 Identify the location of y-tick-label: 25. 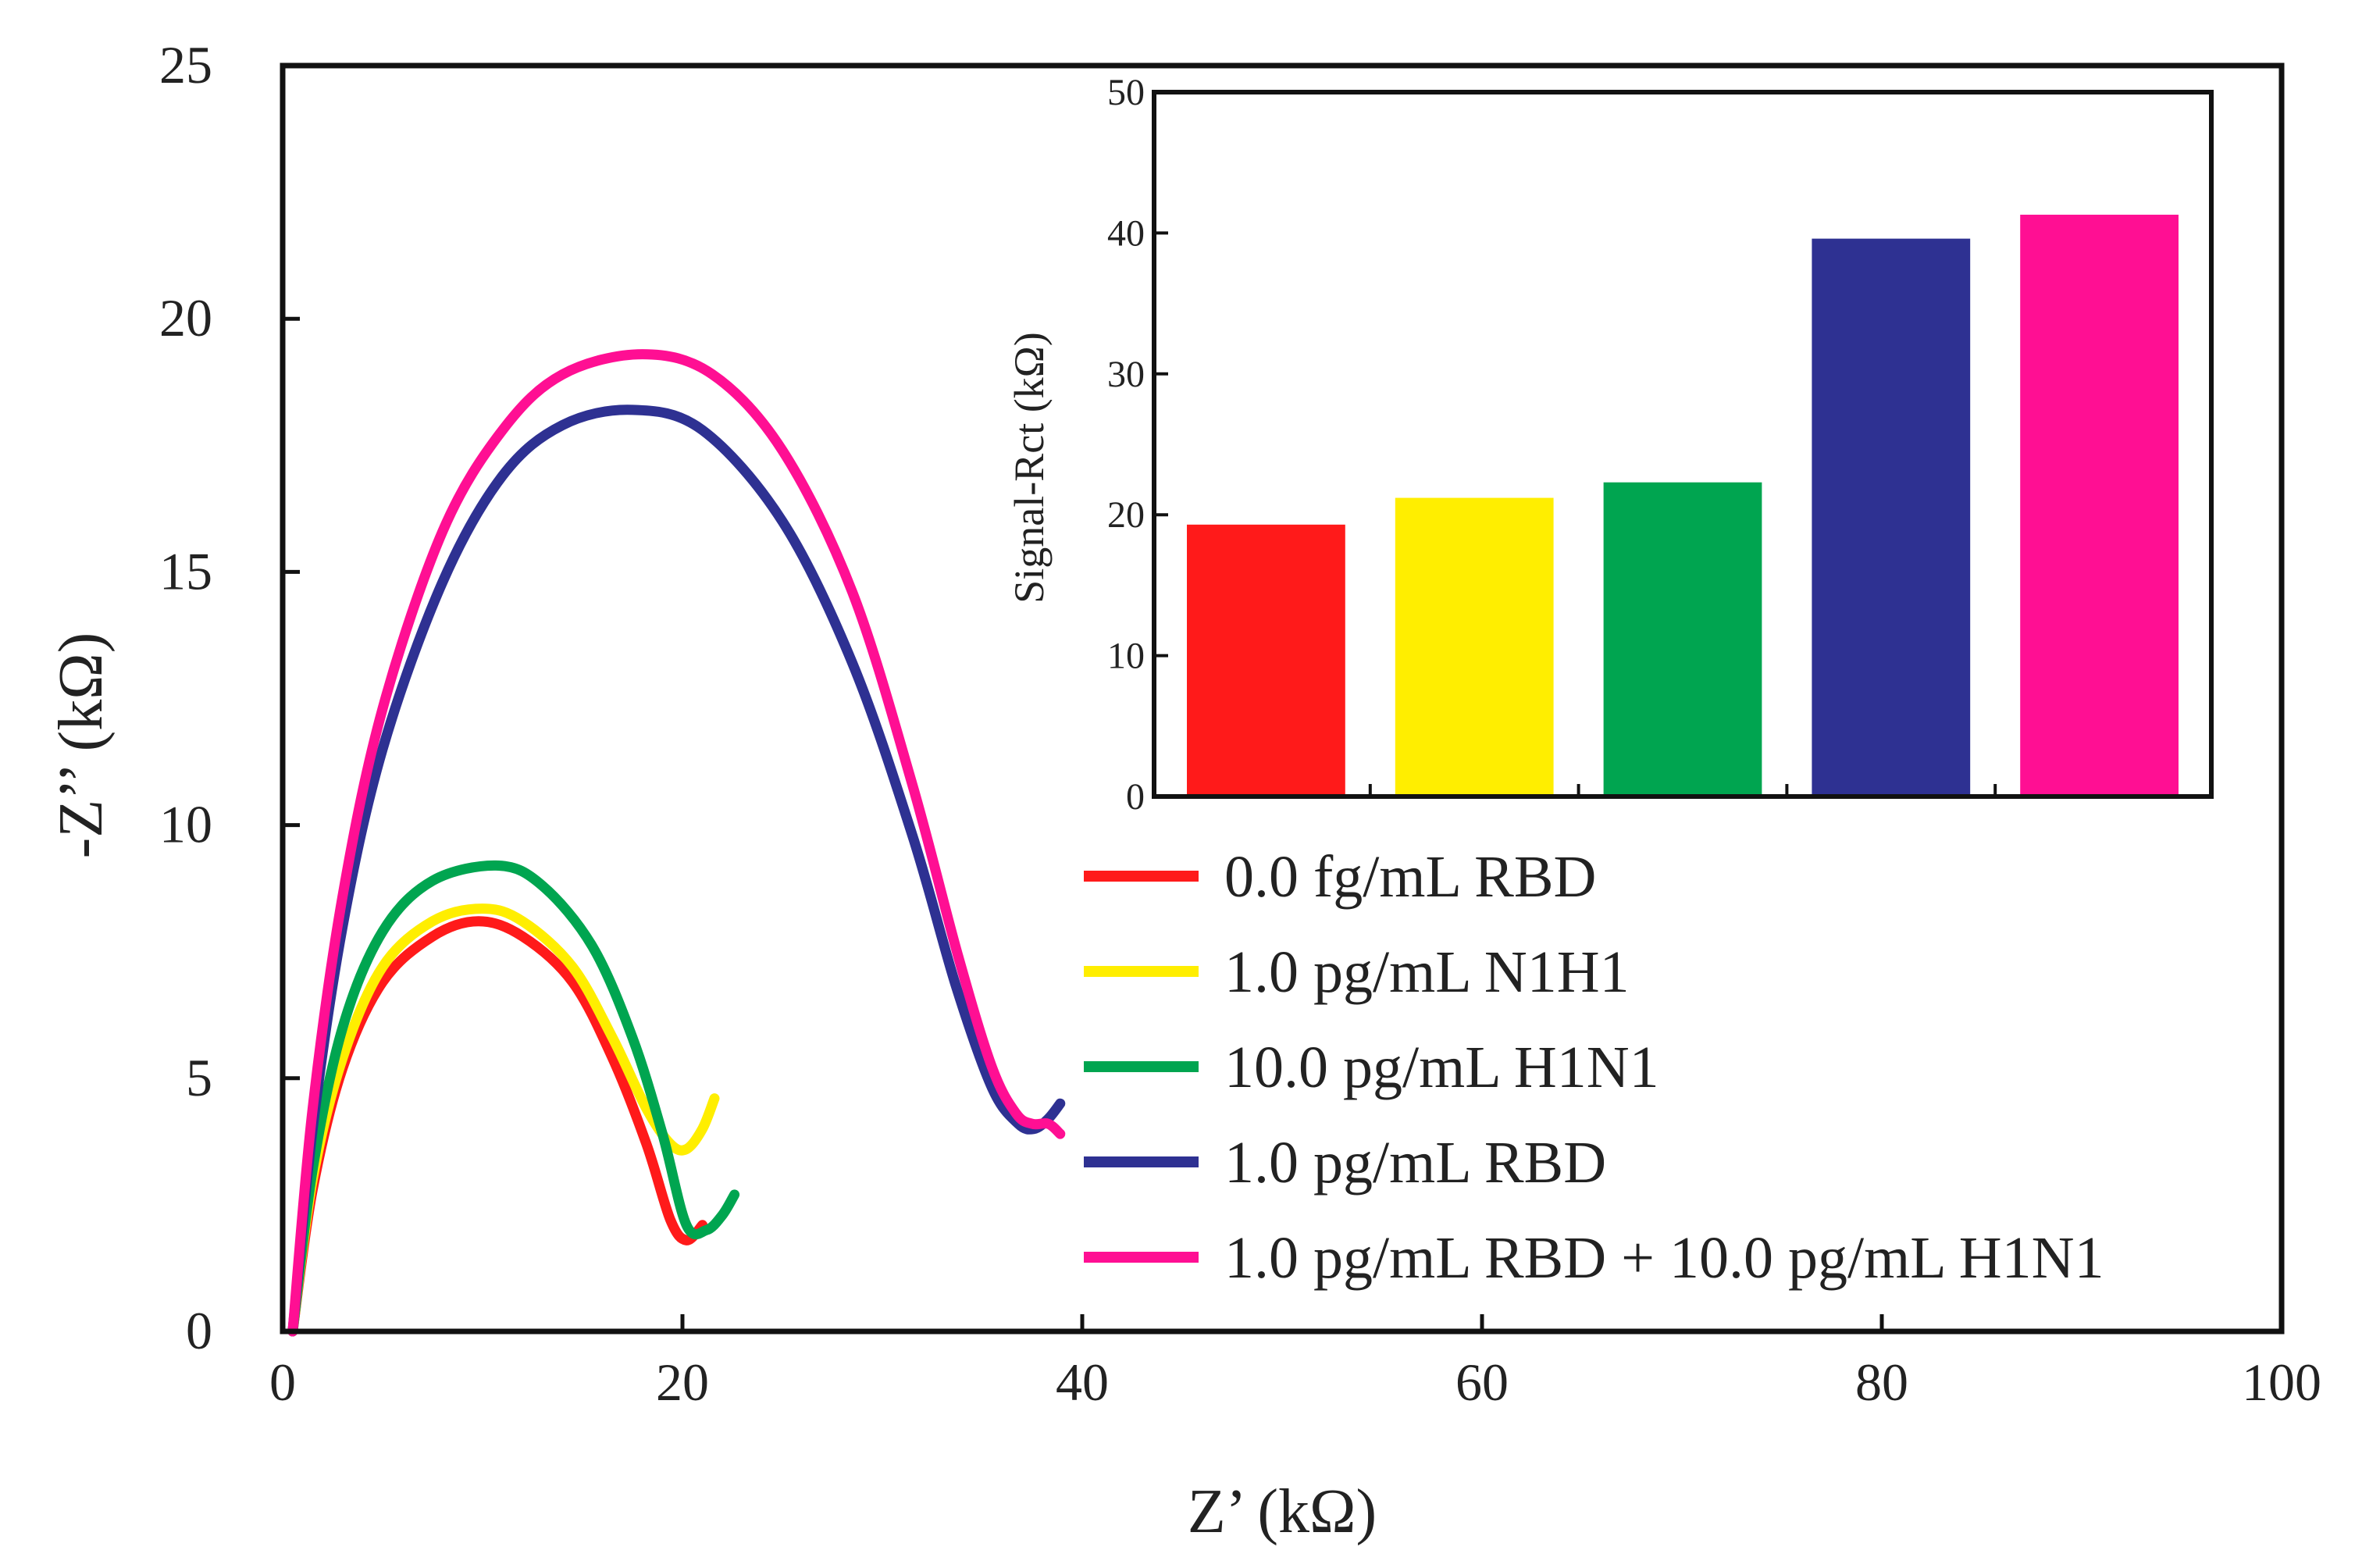
(185, 64).